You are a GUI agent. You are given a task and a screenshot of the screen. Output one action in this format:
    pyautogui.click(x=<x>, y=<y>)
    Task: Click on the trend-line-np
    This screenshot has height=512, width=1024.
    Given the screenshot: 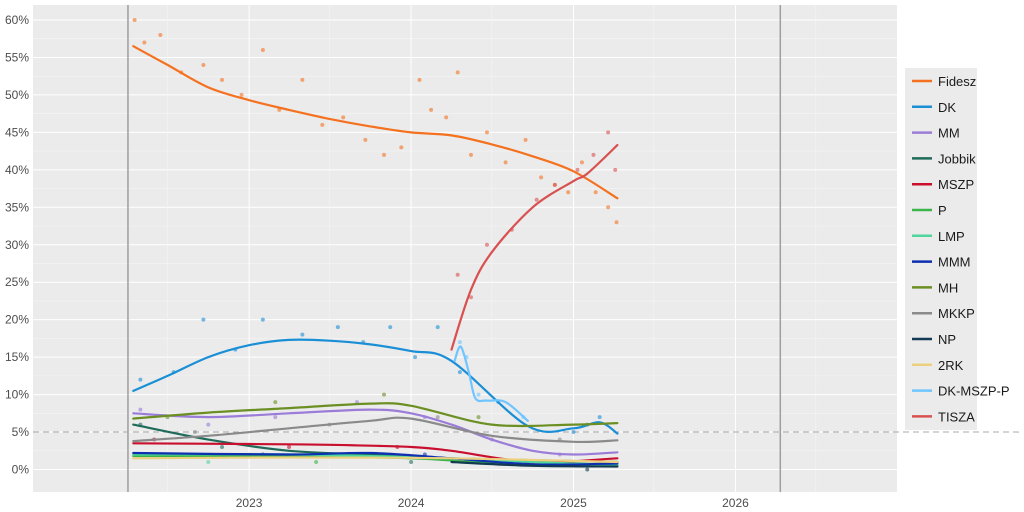 What is the action you would take?
    pyautogui.click(x=534, y=464)
    